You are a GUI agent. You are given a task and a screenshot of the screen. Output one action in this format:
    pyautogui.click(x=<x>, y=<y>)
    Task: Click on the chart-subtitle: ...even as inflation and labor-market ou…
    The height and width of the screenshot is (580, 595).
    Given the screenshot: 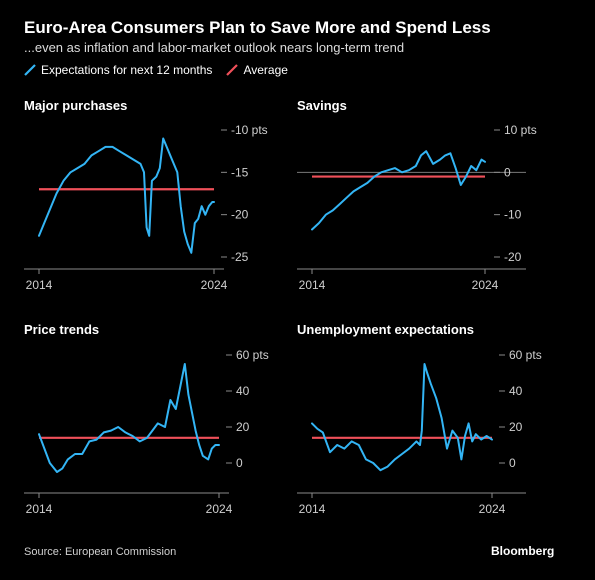 What is the action you would take?
    pyautogui.click(x=214, y=47)
    